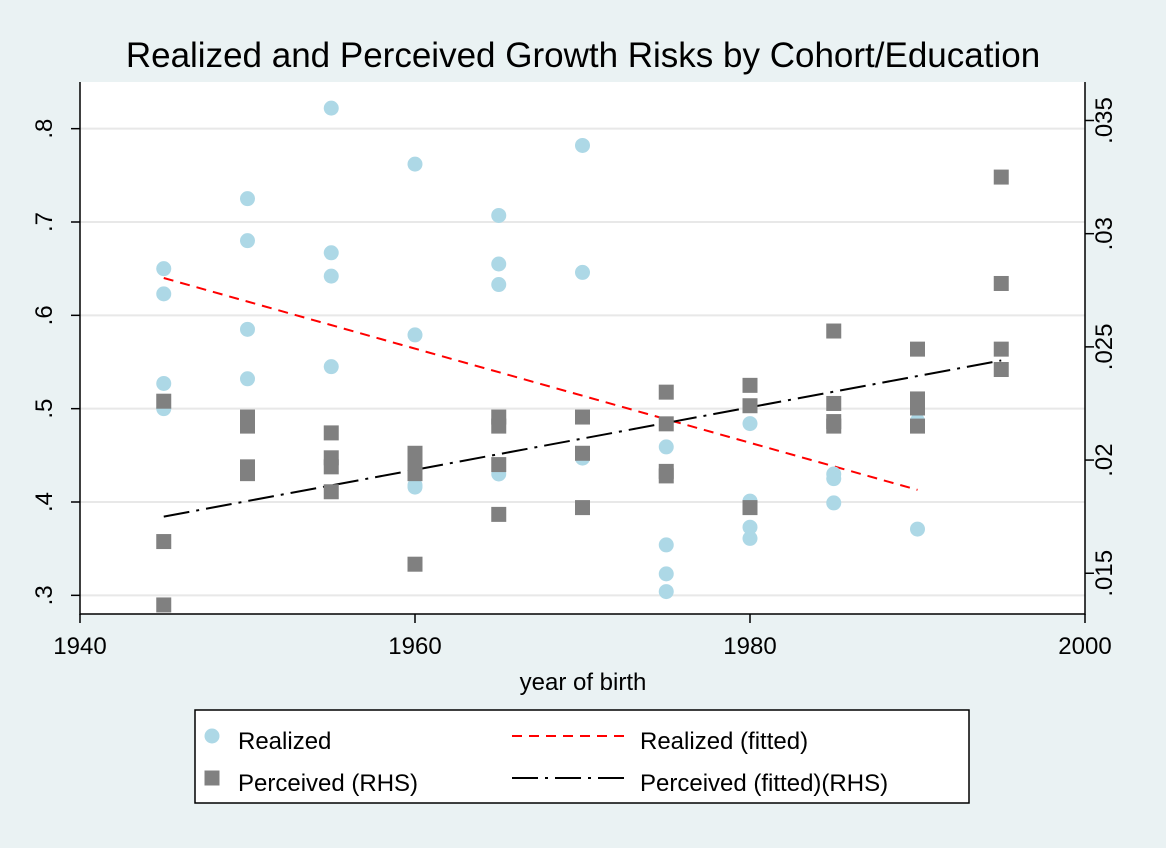 The width and height of the screenshot is (1166, 848). I want to click on y2-tick-label: .025, so click(1104, 347).